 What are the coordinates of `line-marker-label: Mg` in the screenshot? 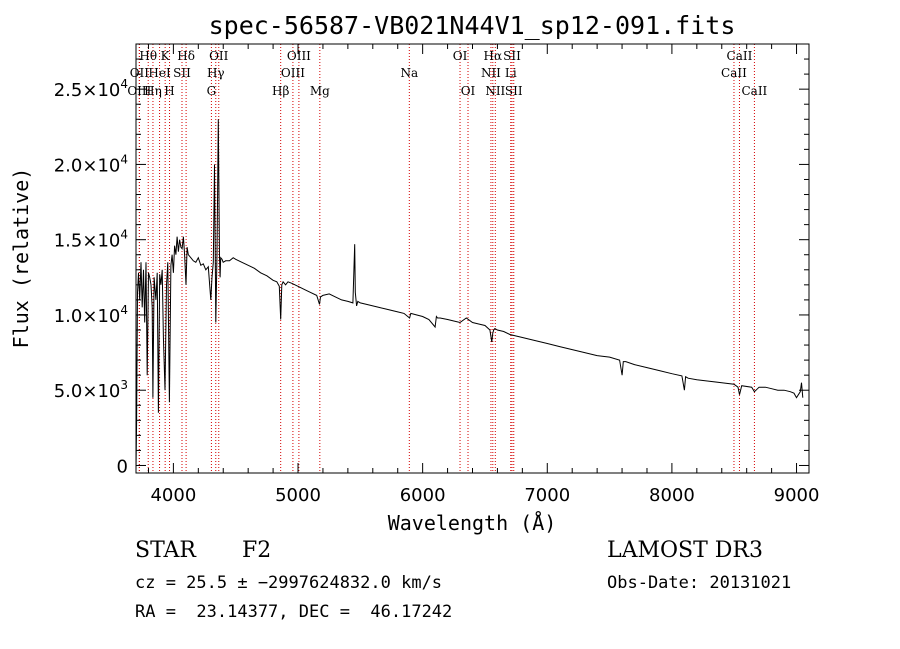 It's located at (320, 91).